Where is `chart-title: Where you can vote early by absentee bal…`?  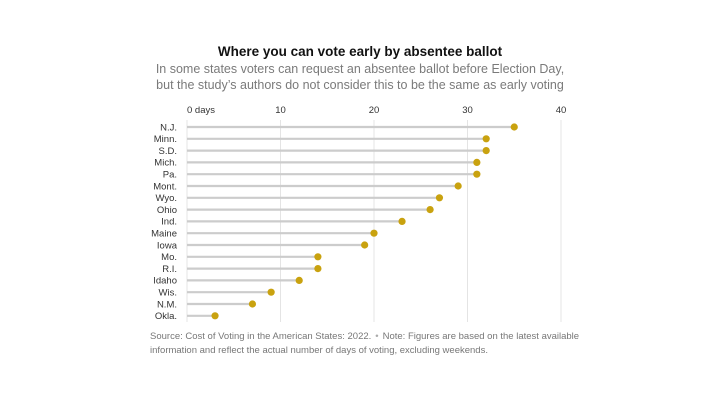 chart-title: Where you can vote early by absentee bal… is located at coordinates (360, 51).